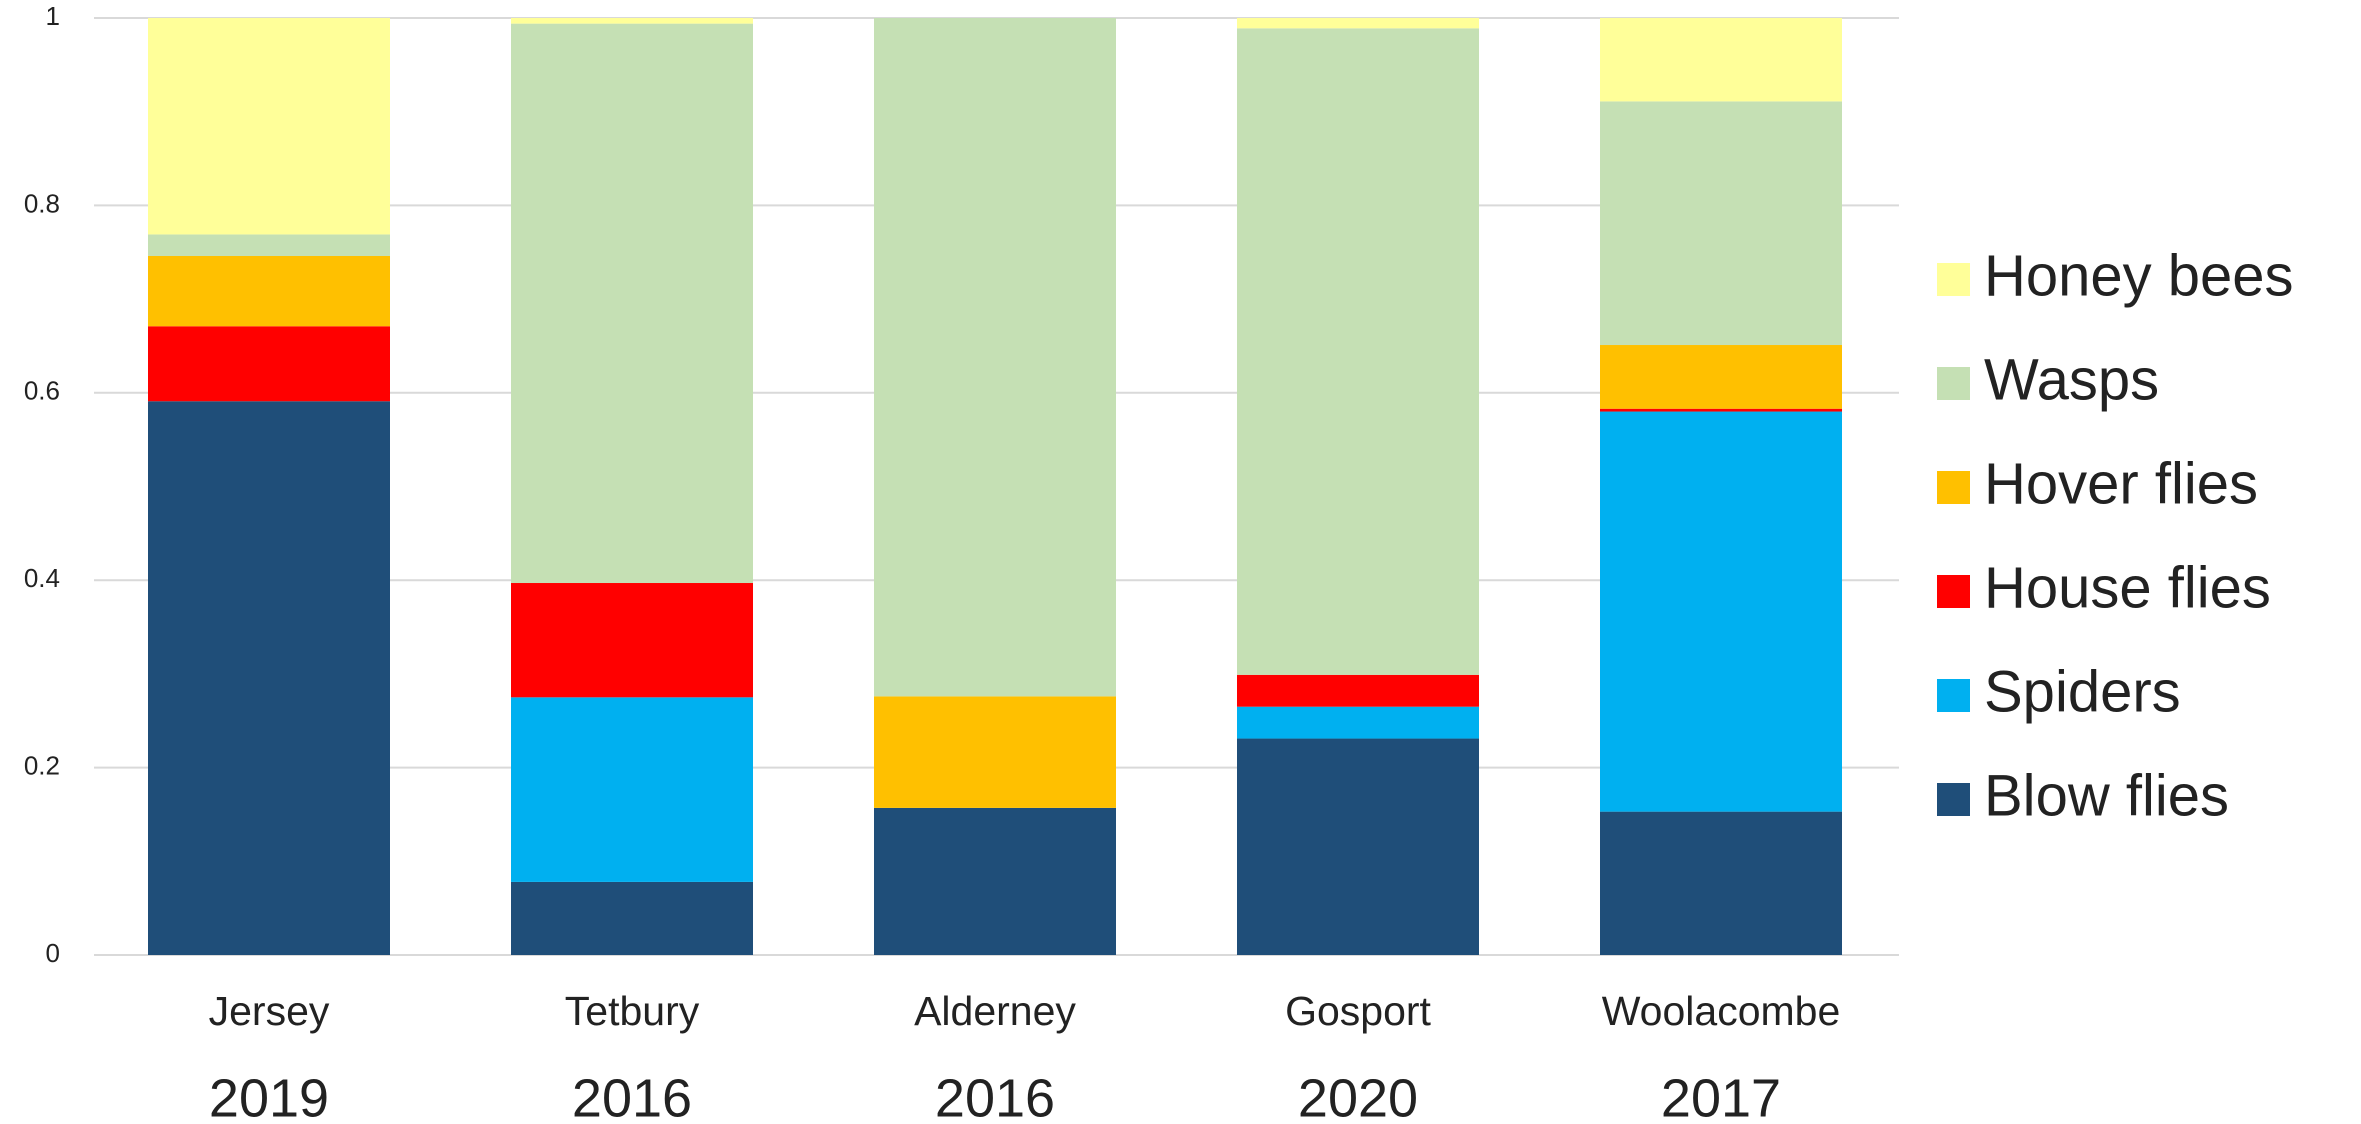  I want to click on legend-label: Honey bees, so click(2139, 275).